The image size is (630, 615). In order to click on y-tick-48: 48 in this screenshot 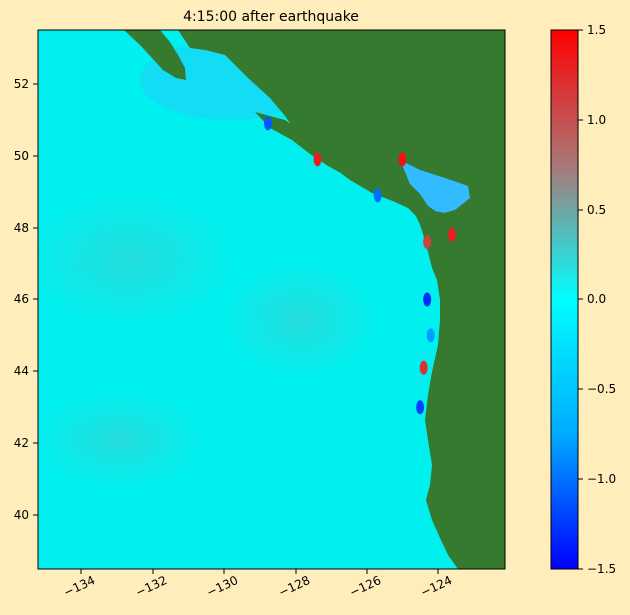, I will do `click(26, 228)`.